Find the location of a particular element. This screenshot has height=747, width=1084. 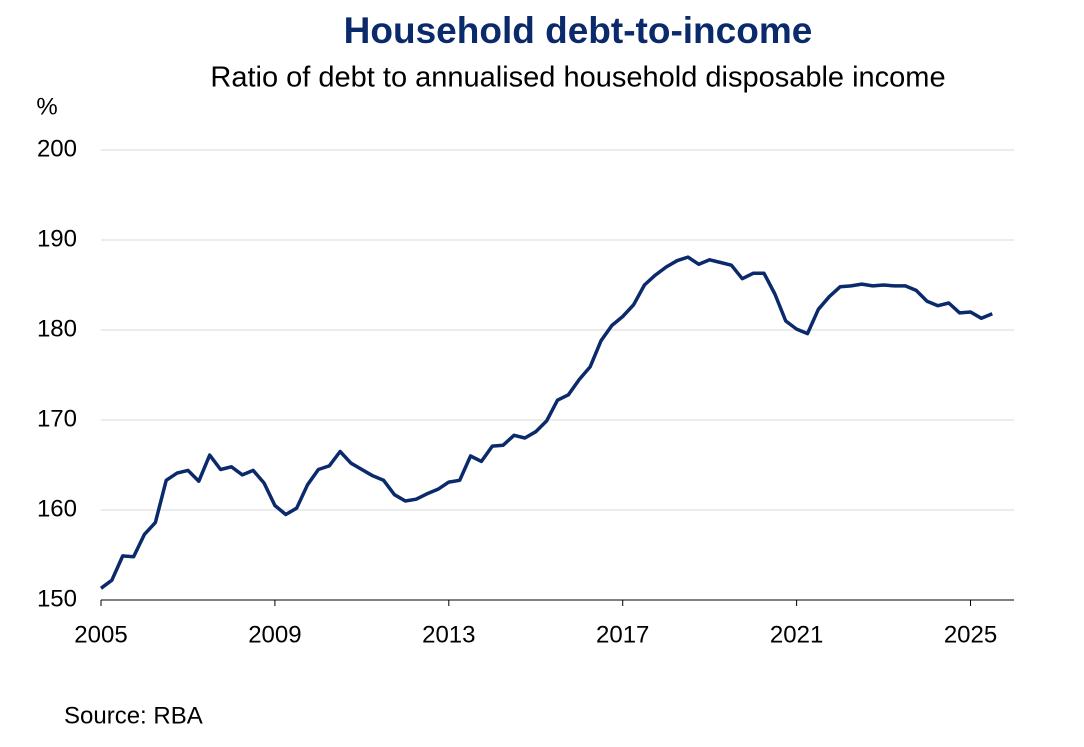

x-tick-label: 2009 is located at coordinates (274, 634).